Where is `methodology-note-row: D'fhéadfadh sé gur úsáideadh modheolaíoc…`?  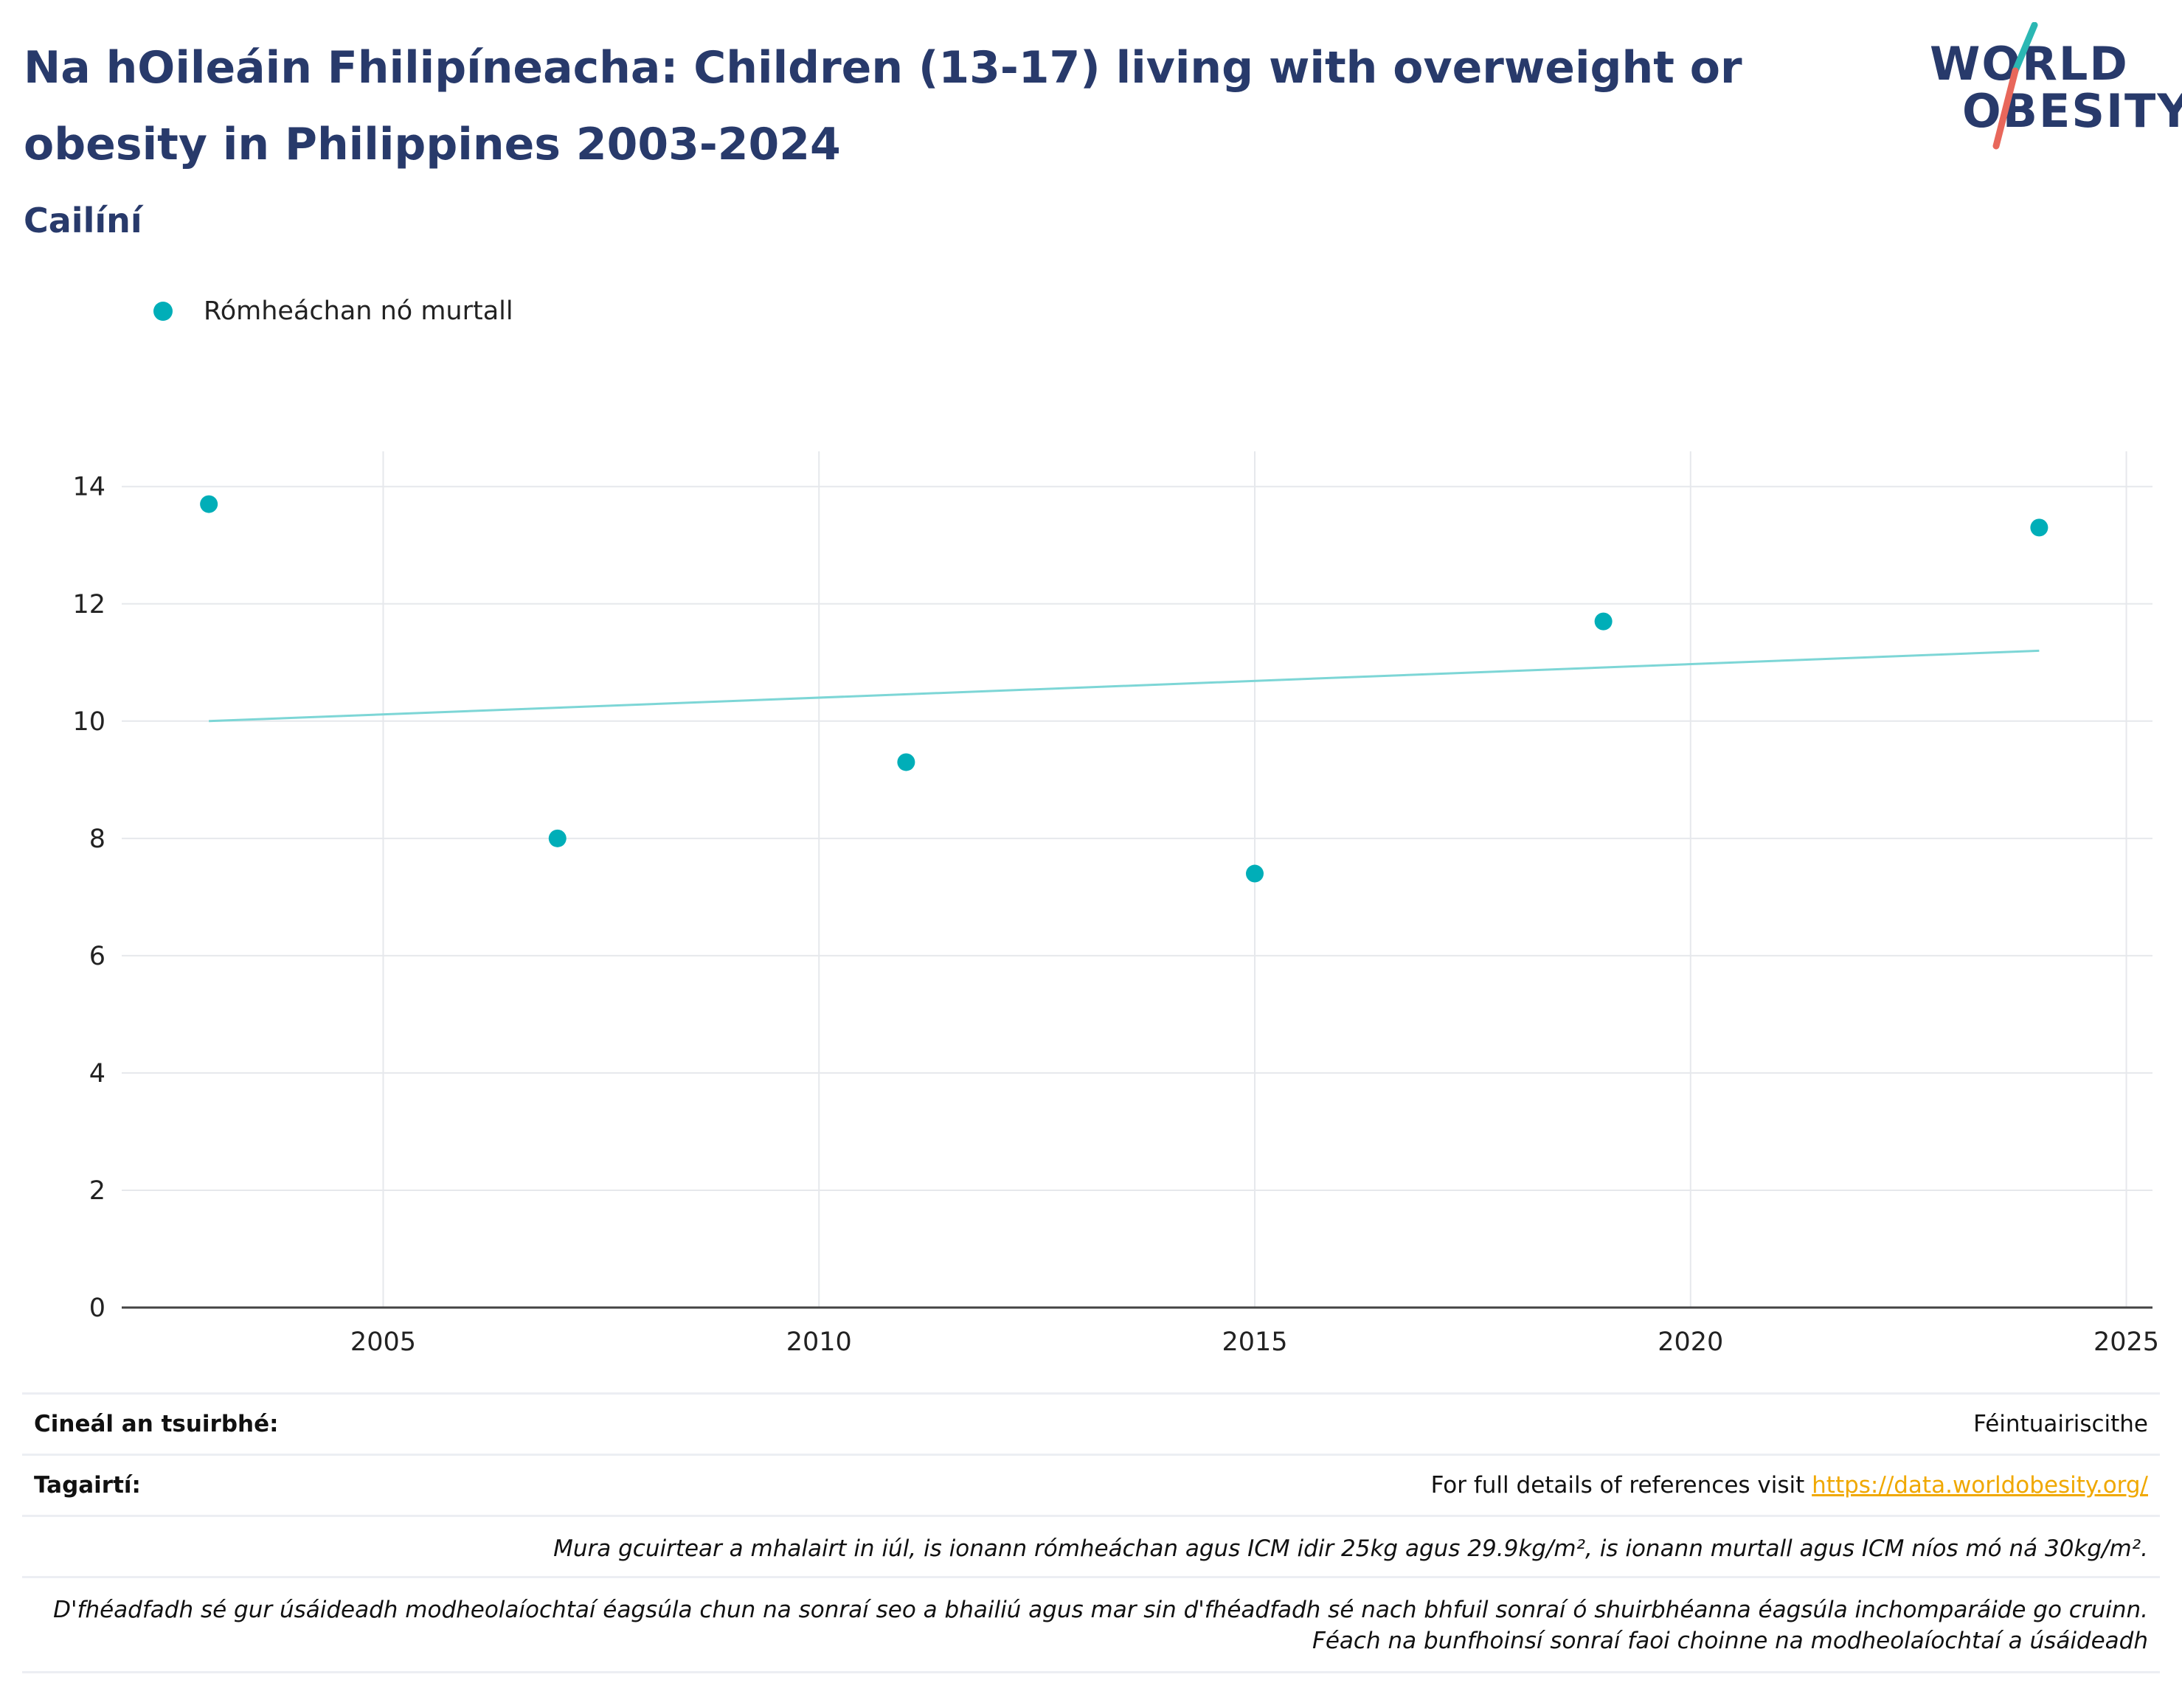 methodology-note-row: D'fhéadfadh sé gur úsáideadh modheolaíoc… is located at coordinates (1091, 1624).